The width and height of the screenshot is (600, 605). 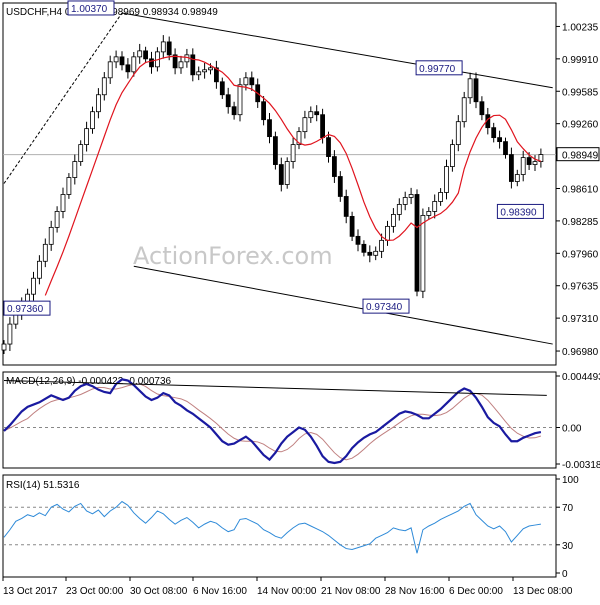 I want to click on x-tick-label: 30 Oct 08:00, so click(x=159, y=591).